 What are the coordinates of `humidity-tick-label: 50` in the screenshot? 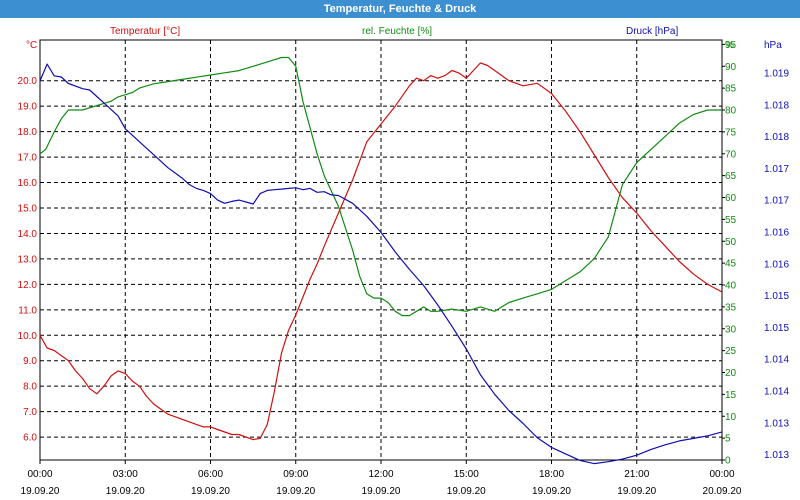 It's located at (731, 242).